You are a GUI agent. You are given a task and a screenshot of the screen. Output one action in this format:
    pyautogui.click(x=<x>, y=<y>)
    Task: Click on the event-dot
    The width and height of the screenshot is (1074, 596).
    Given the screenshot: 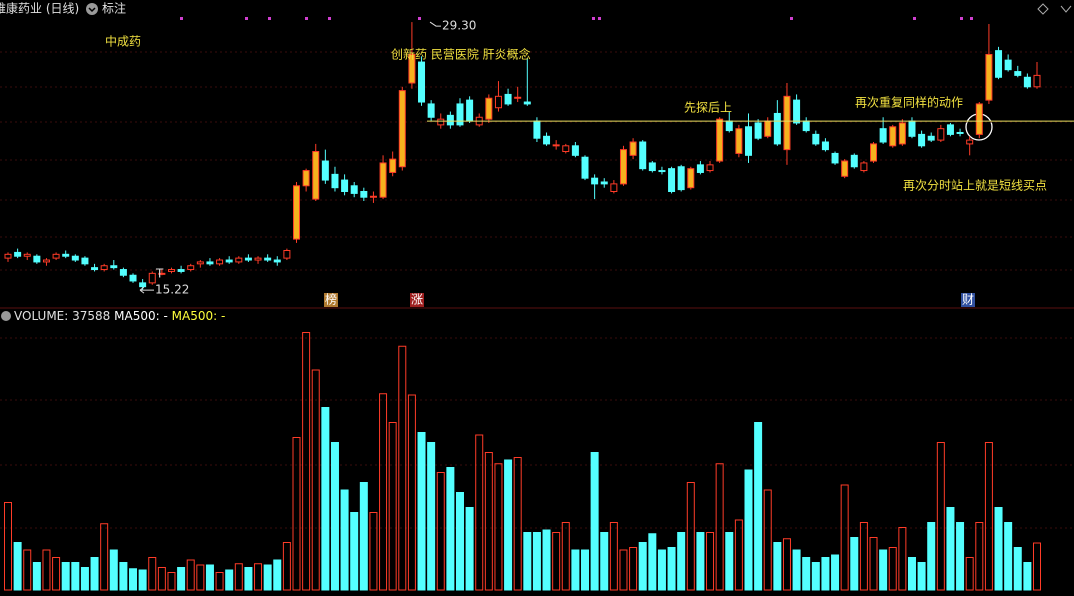 What is the action you would take?
    pyautogui.click(x=269, y=18)
    